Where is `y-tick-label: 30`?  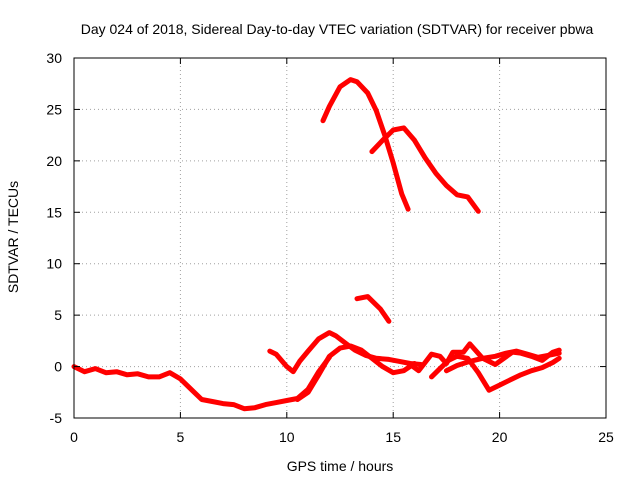
y-tick-label: 30 is located at coordinates (54, 58).